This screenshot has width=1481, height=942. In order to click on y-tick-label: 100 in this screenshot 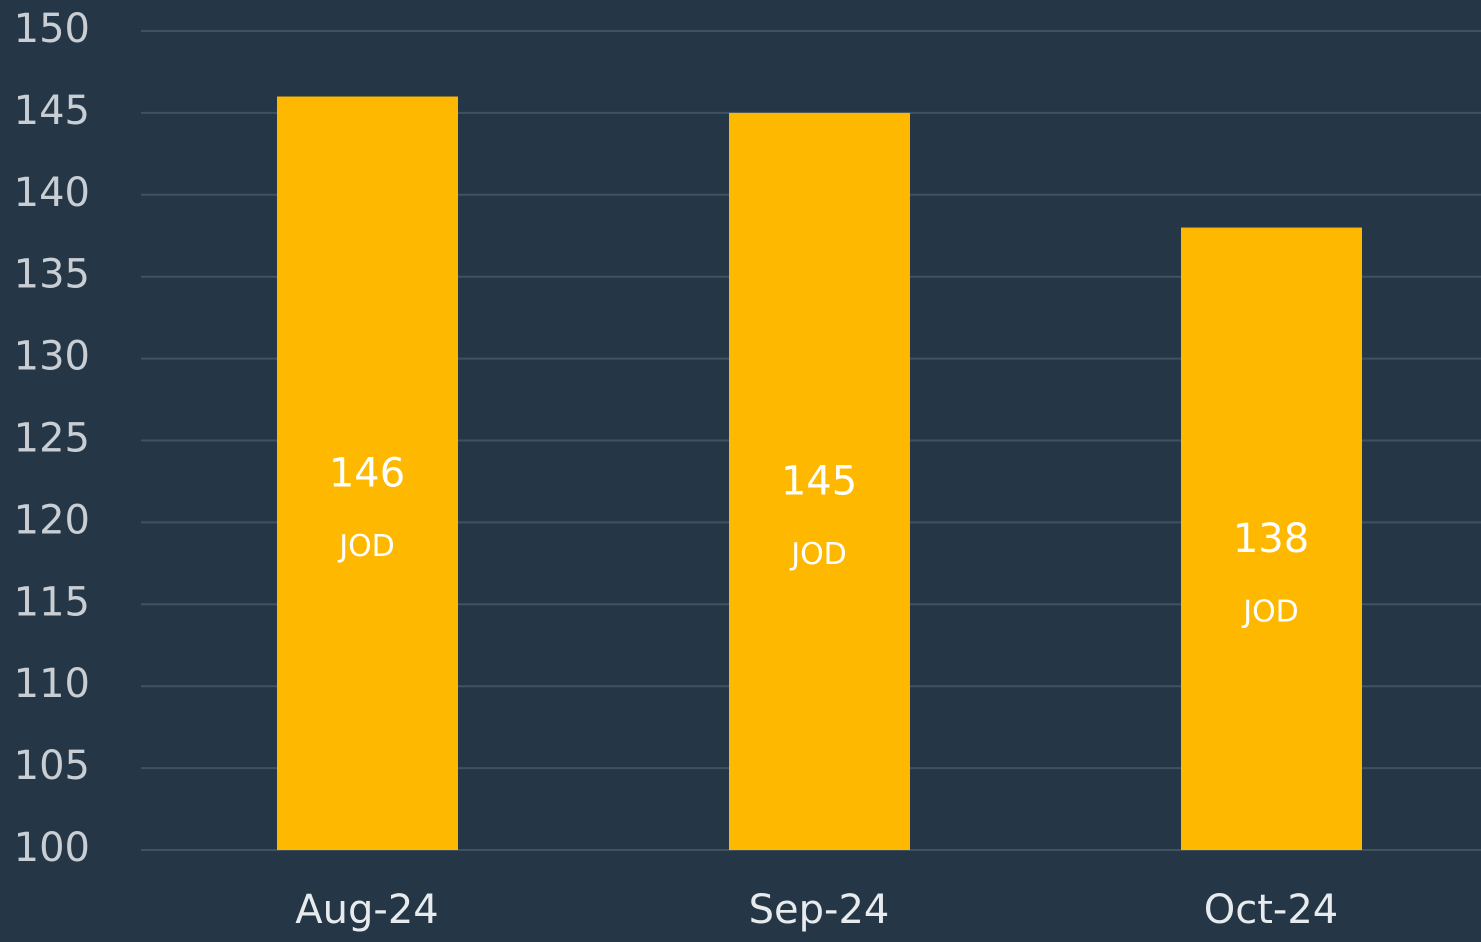, I will do `click(52, 848)`.